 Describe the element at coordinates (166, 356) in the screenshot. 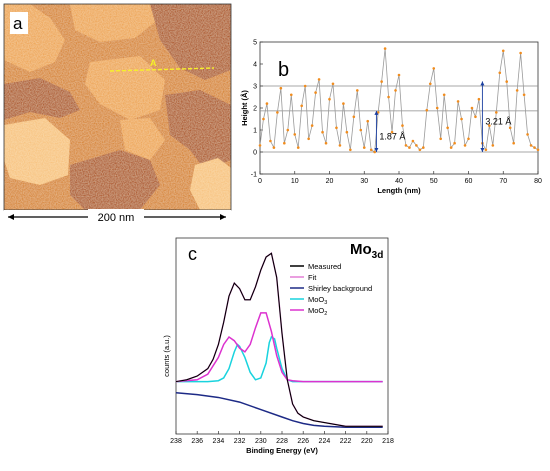

I see `y-axis-label: counts (a.u.)` at that location.